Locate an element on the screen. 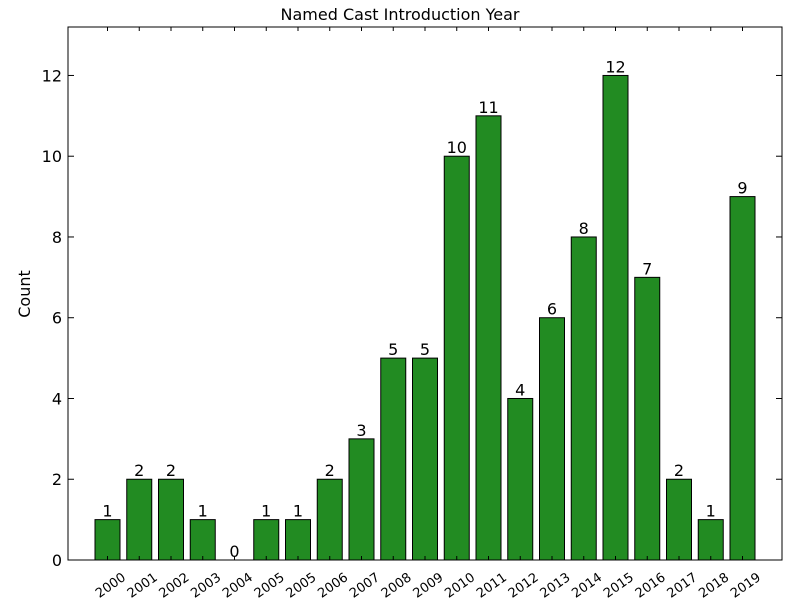 The width and height of the screenshot is (800, 600). bar-value-label: 4 is located at coordinates (520, 389).